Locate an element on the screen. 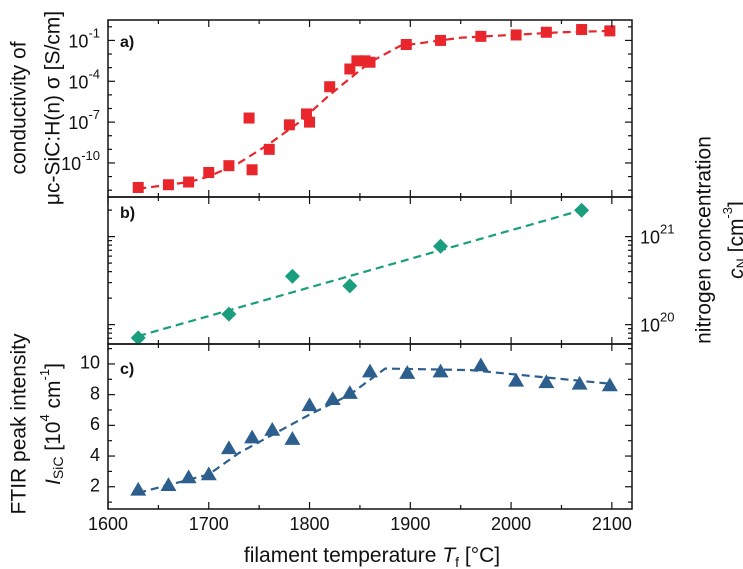 This screenshot has width=743, height=569. panel-b-ytick-label: 1021 is located at coordinates (657, 234).